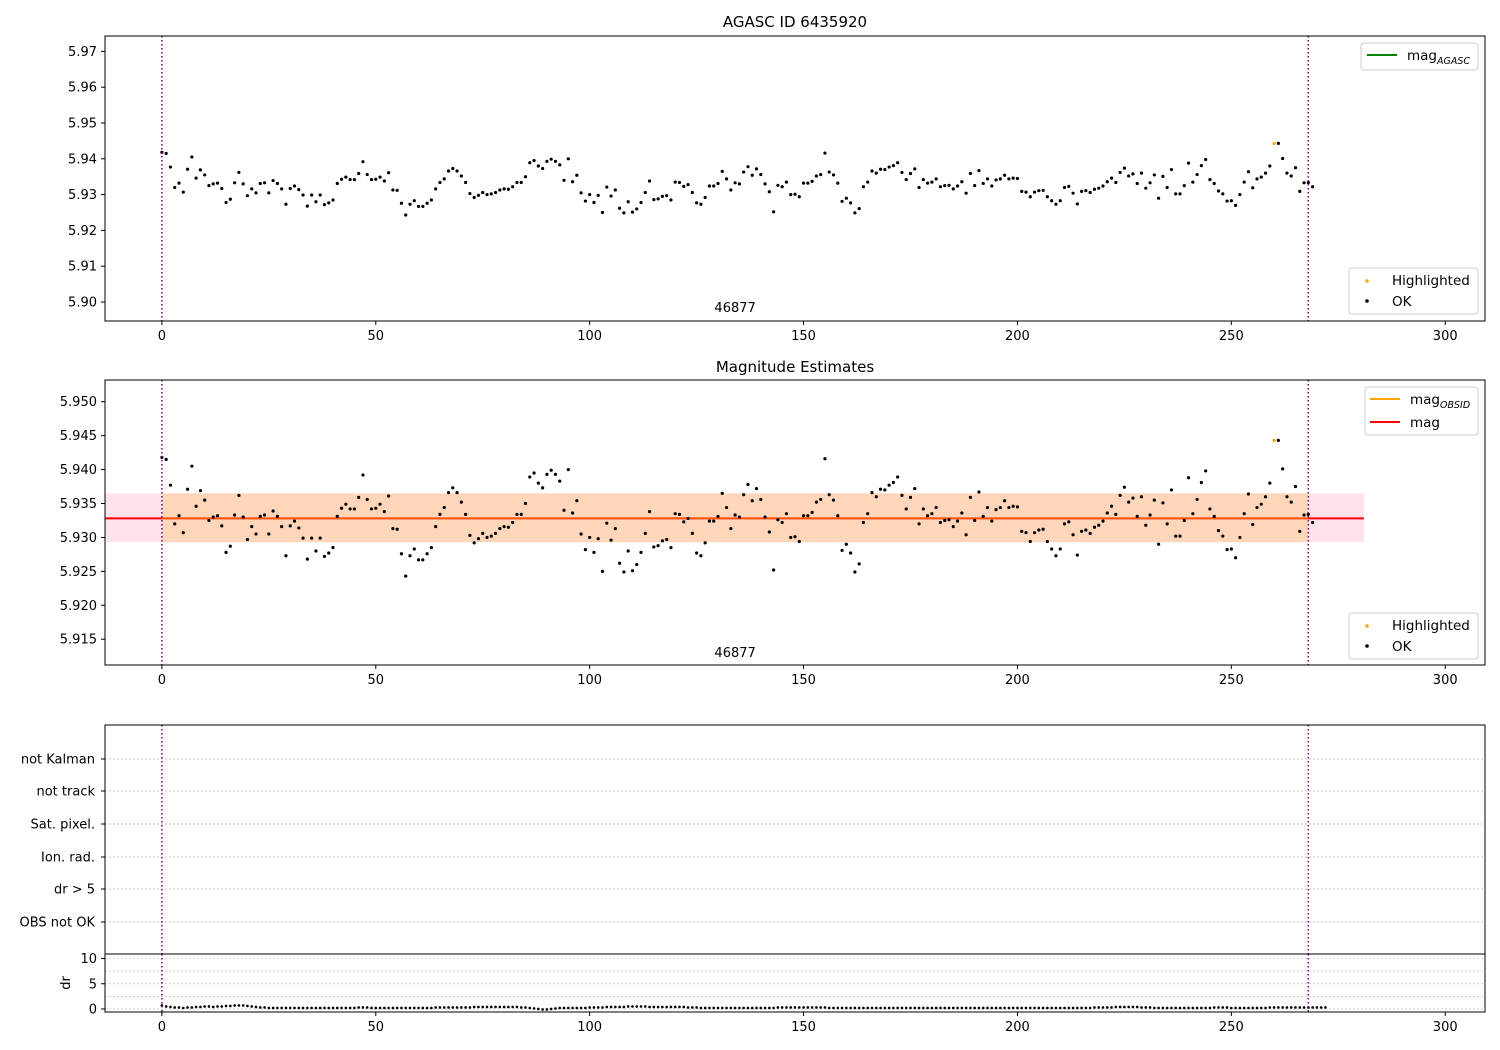 The height and width of the screenshot is (1050, 1500). I want to click on y-tick-label: 5.95, so click(82, 124).